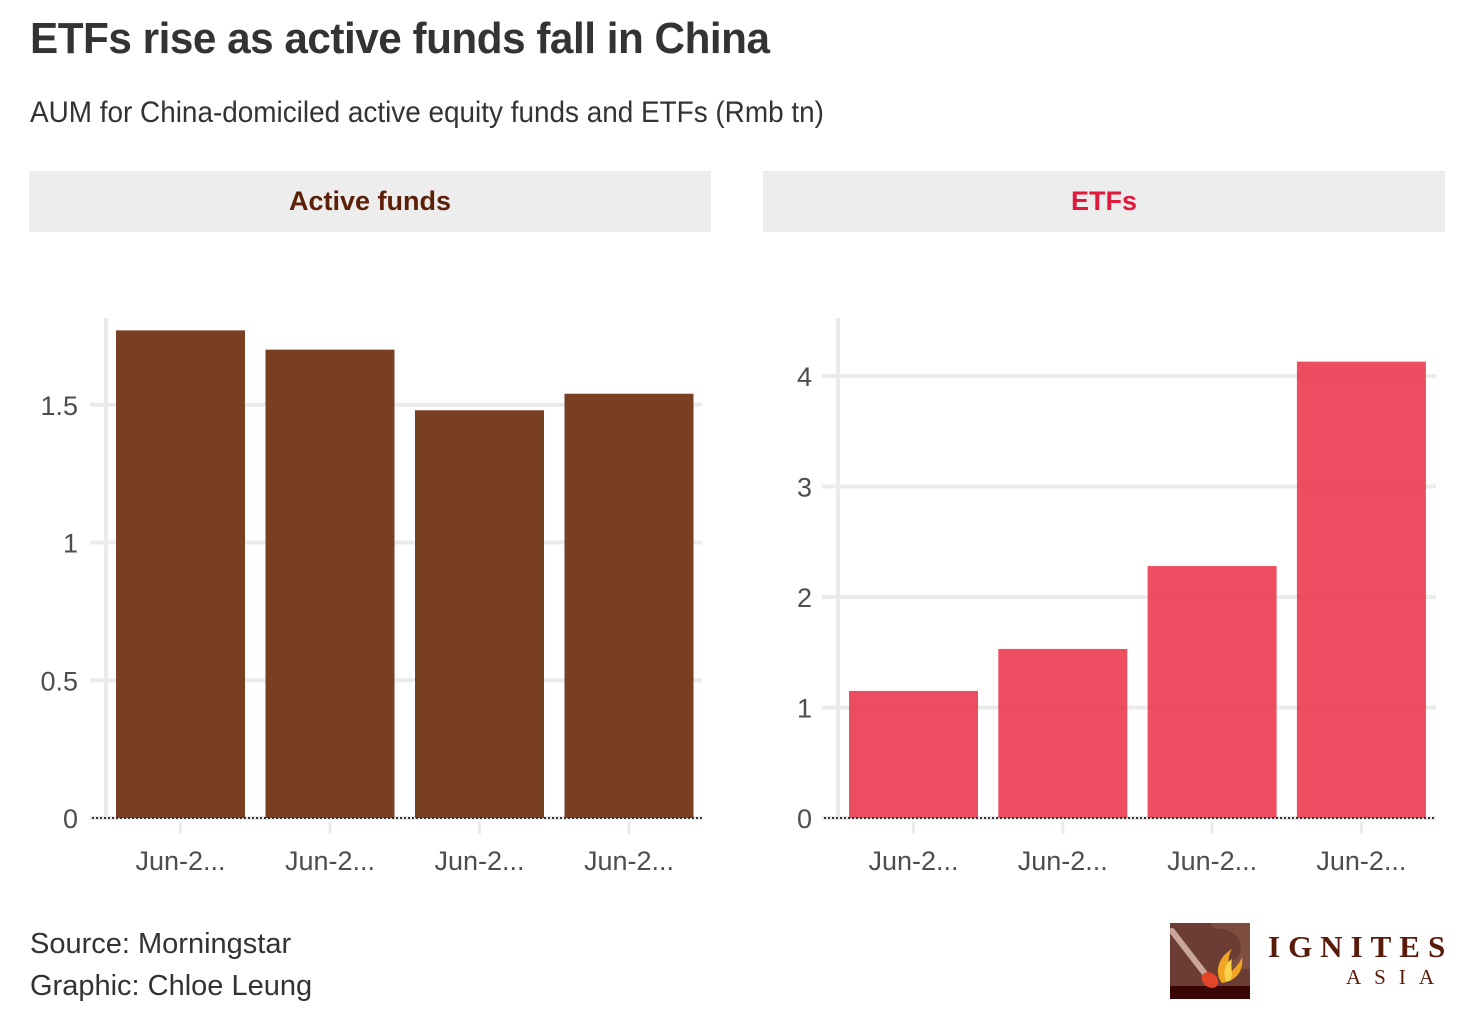 The width and height of the screenshot is (1476, 1026). I want to click on chart-title: ETFs rise as active funds fall in China, so click(400, 38).